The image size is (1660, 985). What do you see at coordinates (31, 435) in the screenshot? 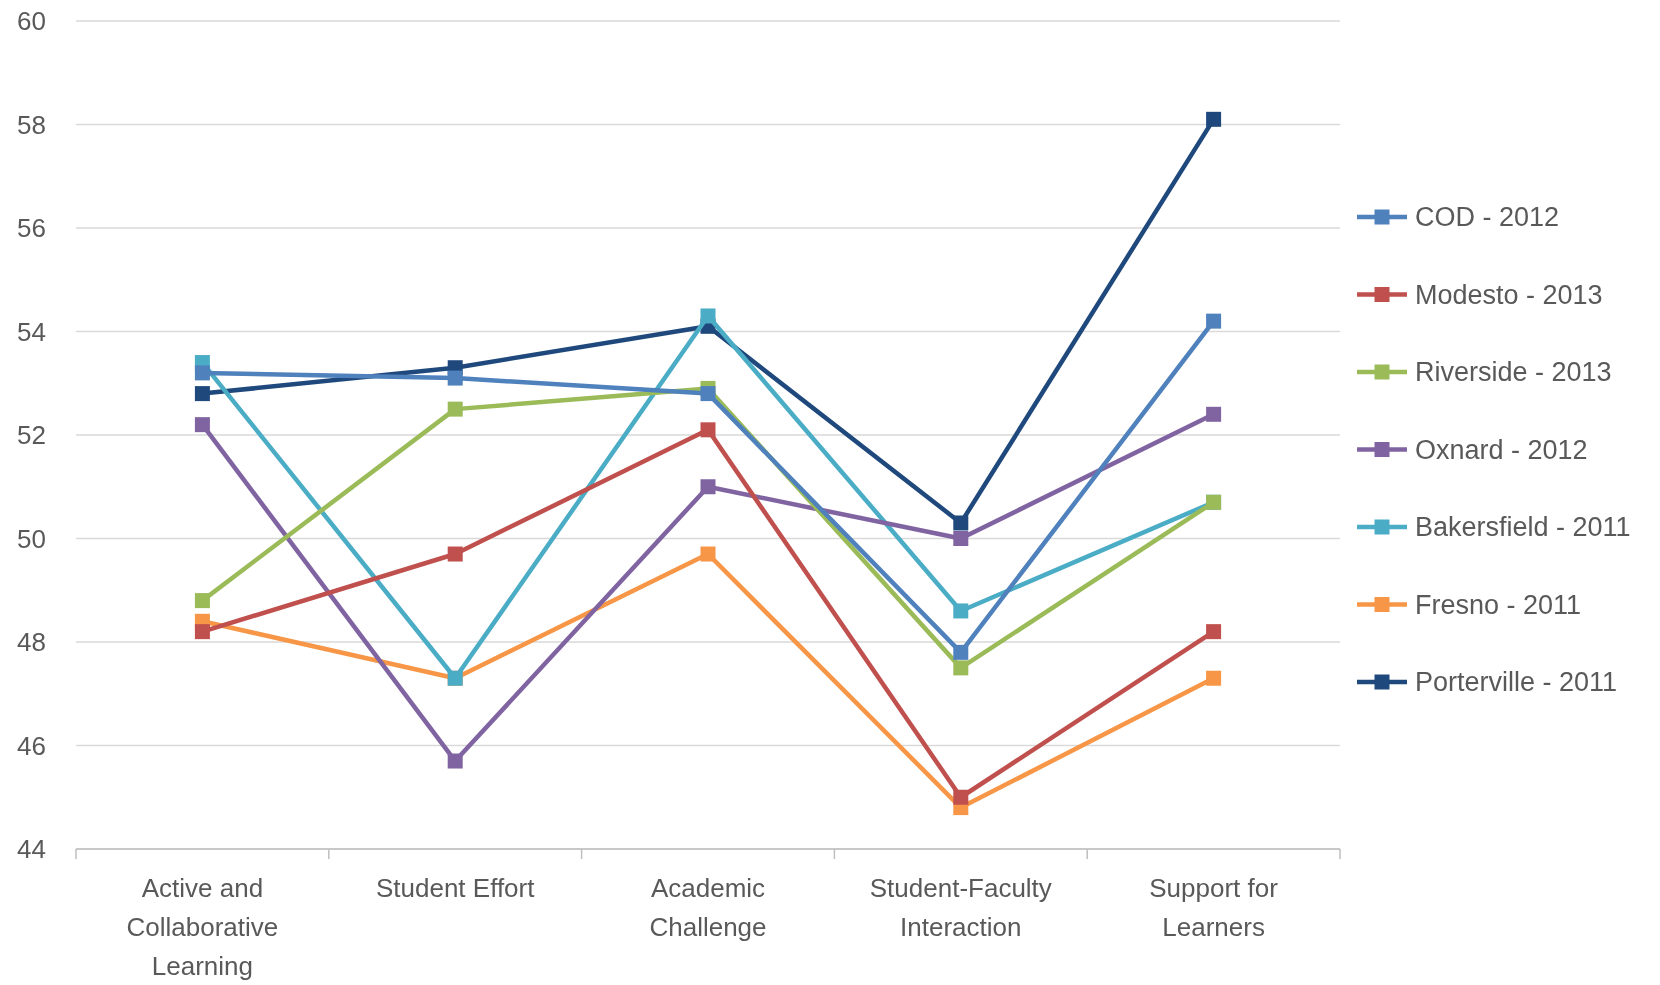
I see `y-tick-label: 52` at bounding box center [31, 435].